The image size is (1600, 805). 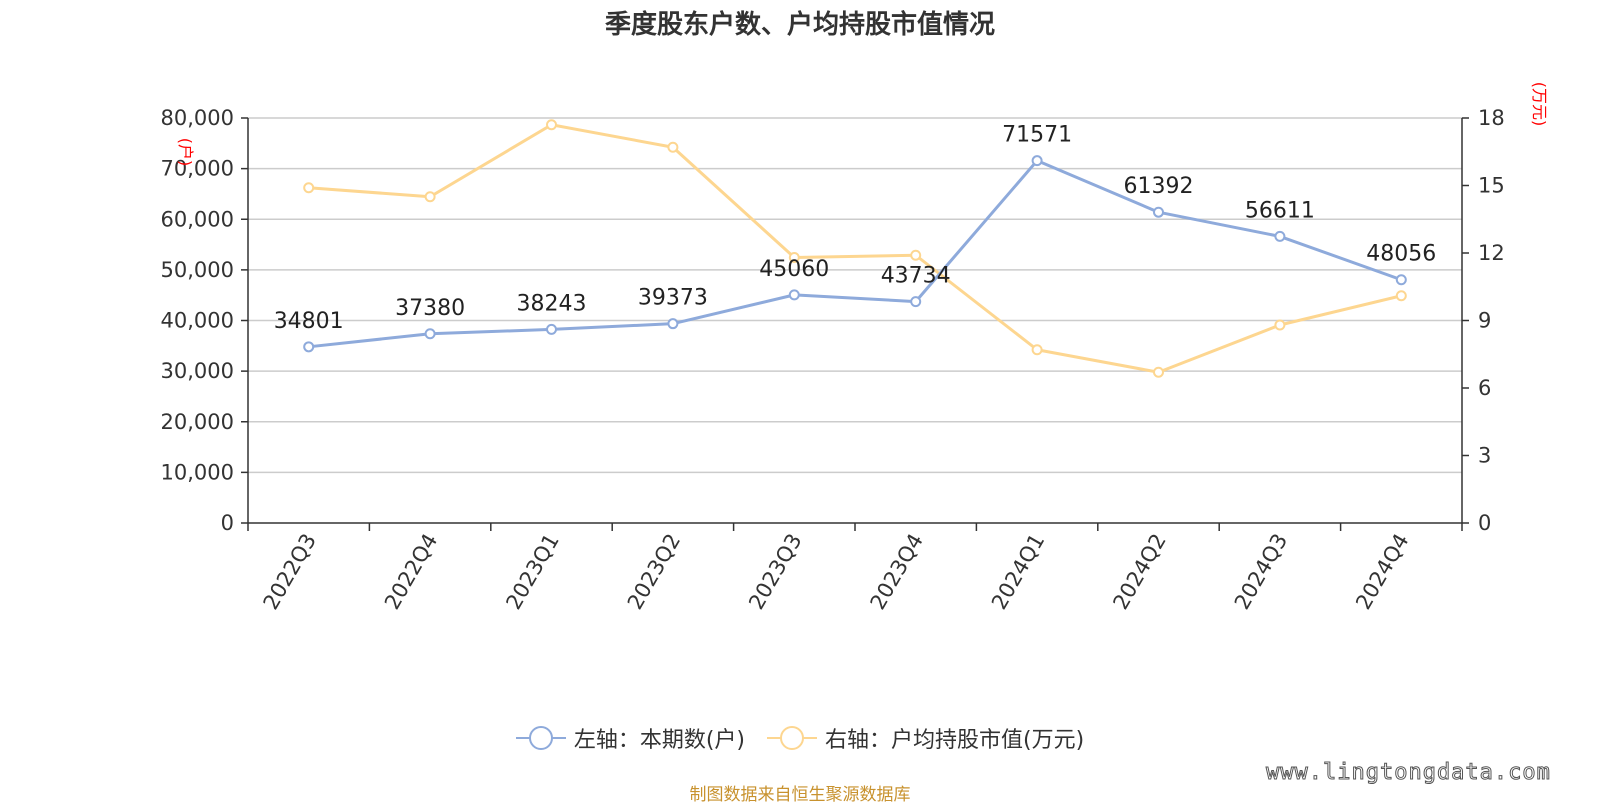 I want to click on x-tick-label: 2023Q2, so click(x=654, y=572).